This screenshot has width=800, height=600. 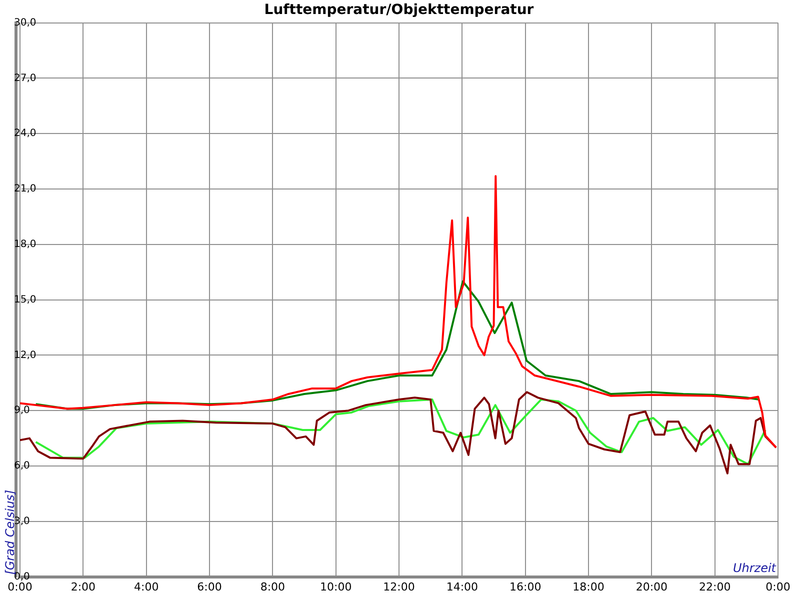 What do you see at coordinates (25, 300) in the screenshot?
I see `y-tick-label: 15,0` at bounding box center [25, 300].